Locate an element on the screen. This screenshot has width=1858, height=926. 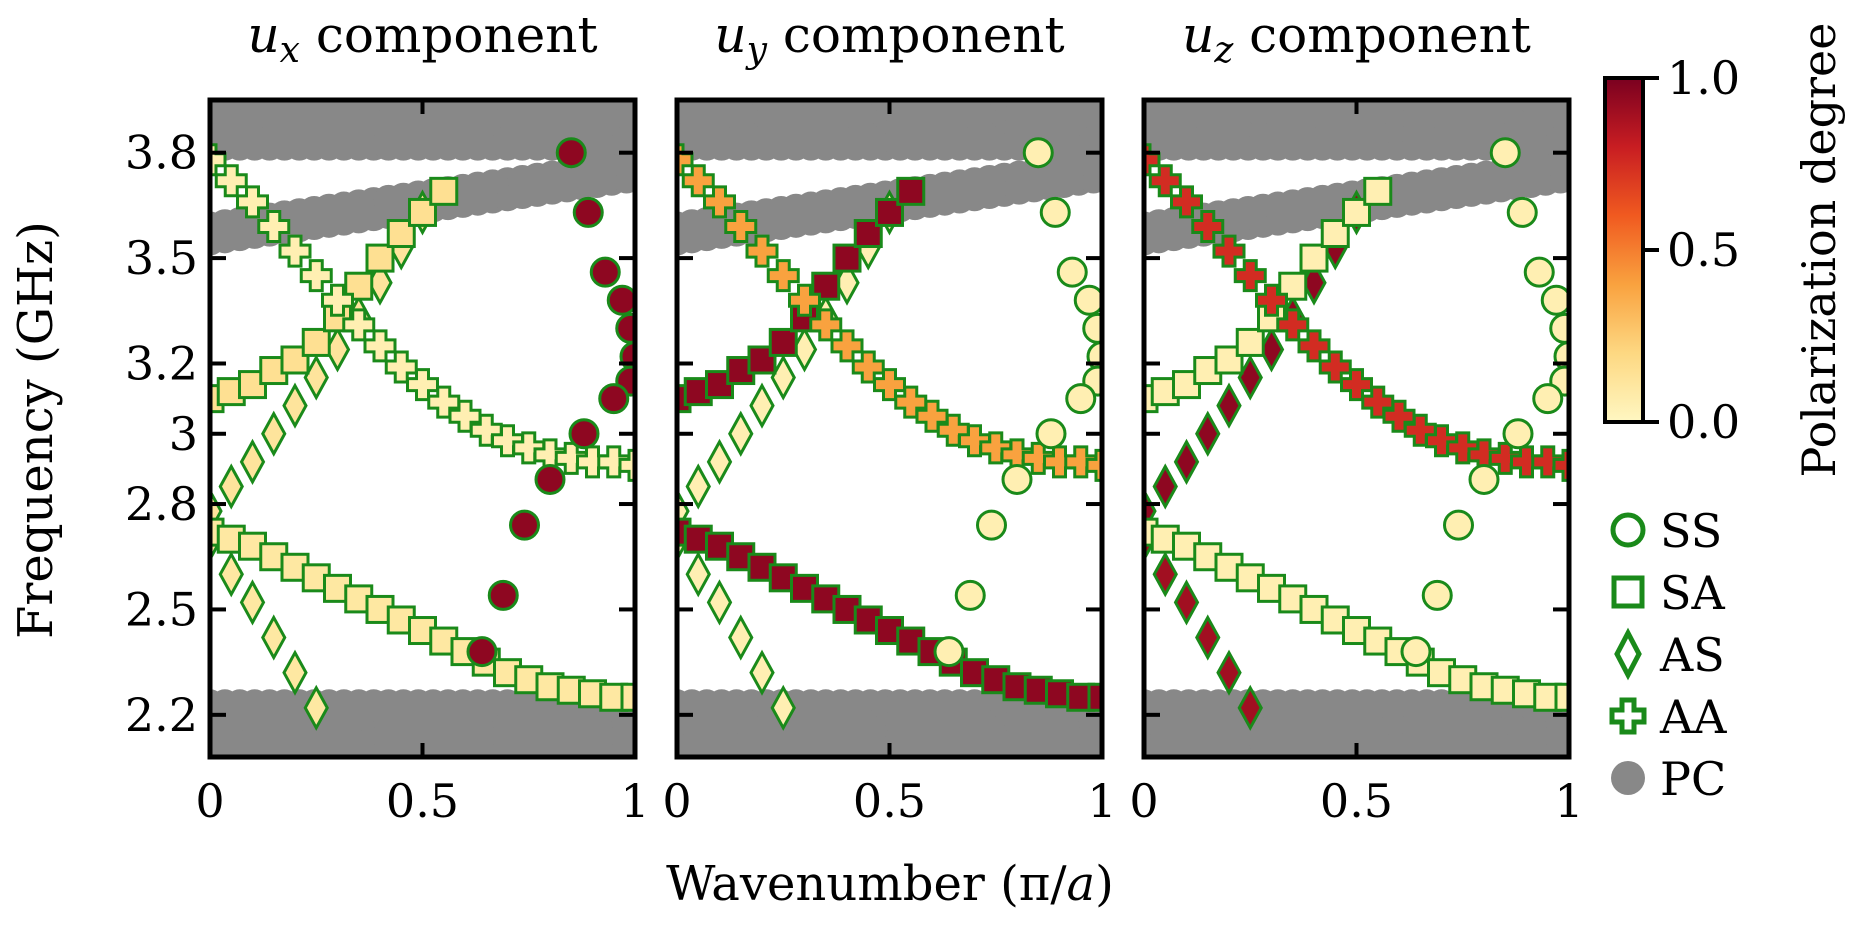
y-tick-label: 2.8 is located at coordinates (161, 504).